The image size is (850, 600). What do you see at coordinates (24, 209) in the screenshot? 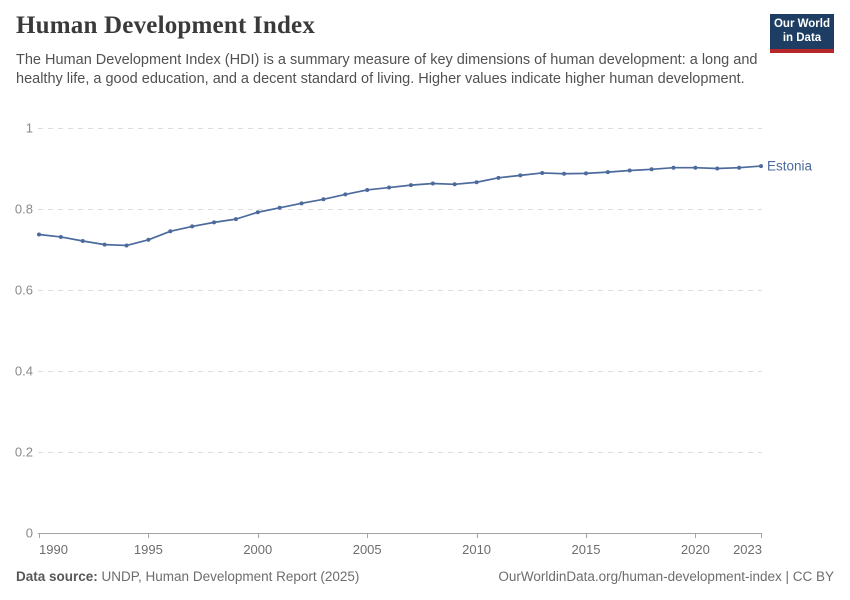
I see `y-tick-label: 0.8` at bounding box center [24, 209].